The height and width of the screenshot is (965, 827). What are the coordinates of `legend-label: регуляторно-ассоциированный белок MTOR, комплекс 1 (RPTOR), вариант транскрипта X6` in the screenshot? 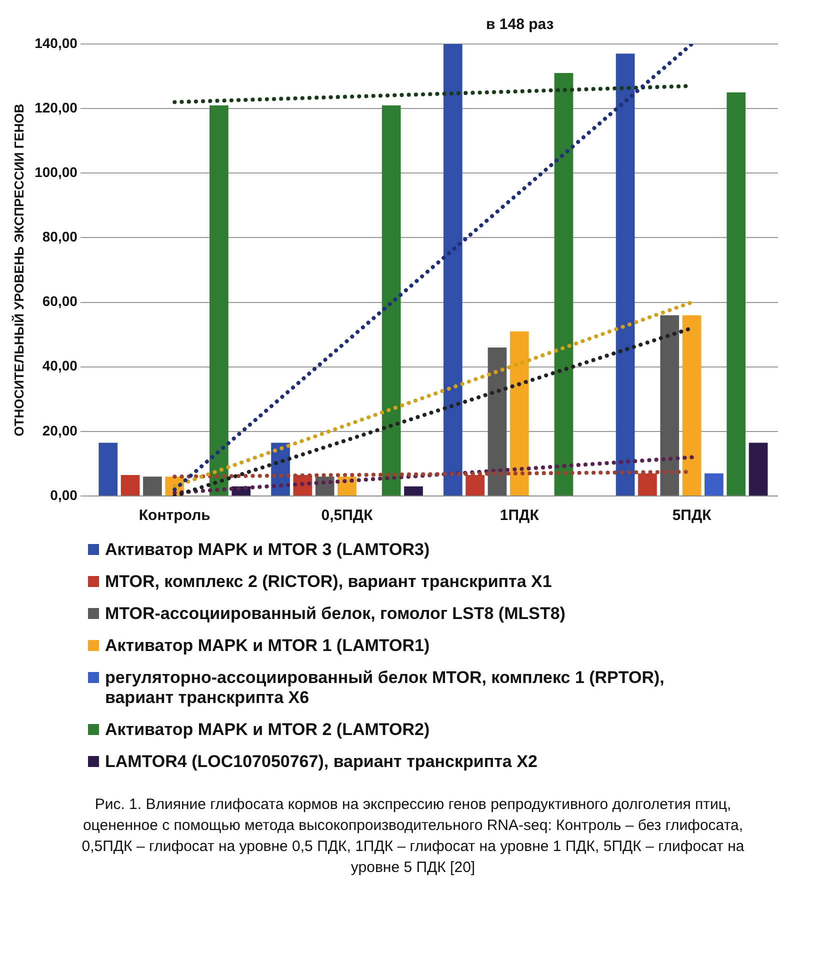 It's located at (385, 688).